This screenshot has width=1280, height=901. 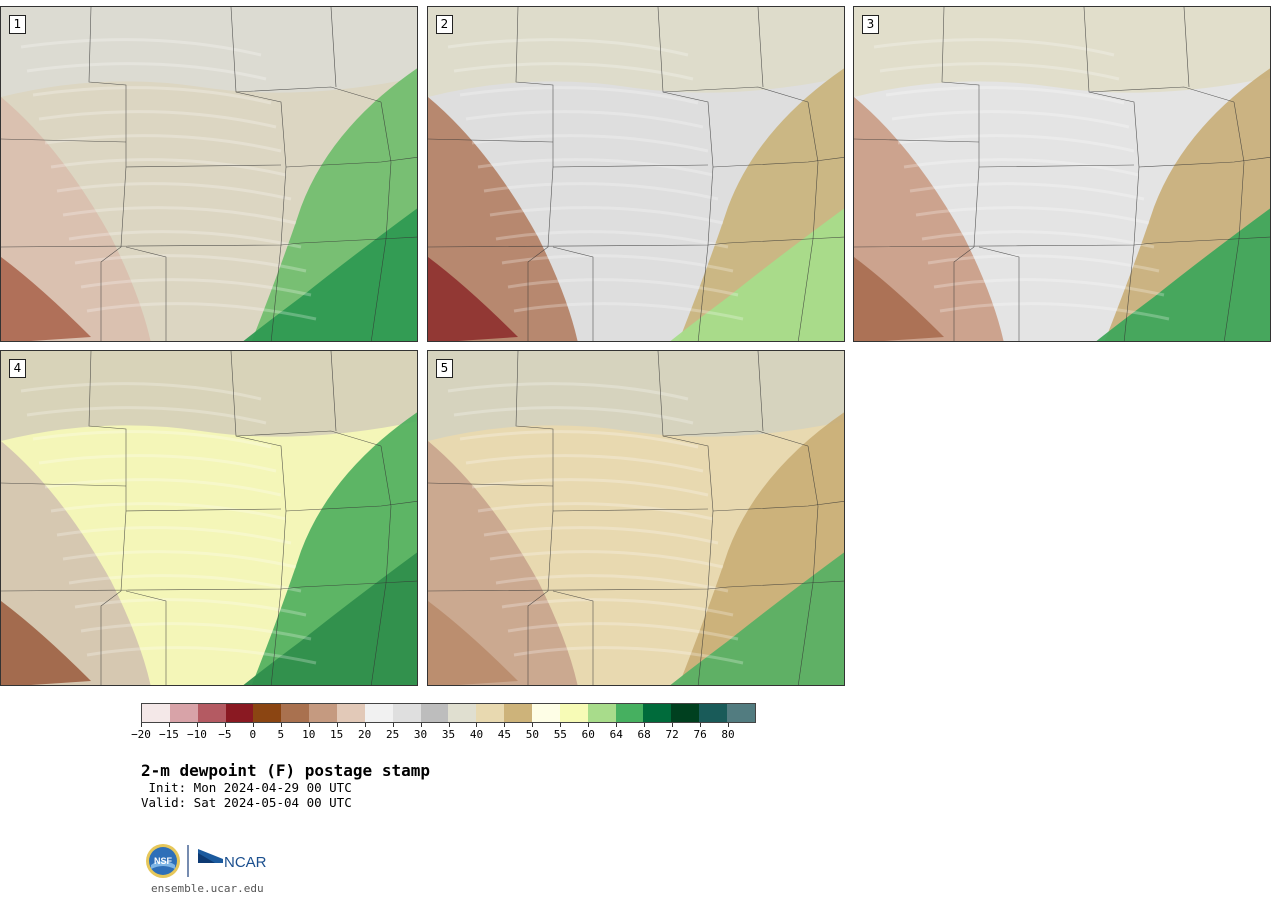 What do you see at coordinates (420, 734) in the screenshot?
I see `colorbar-tick-label: 30` at bounding box center [420, 734].